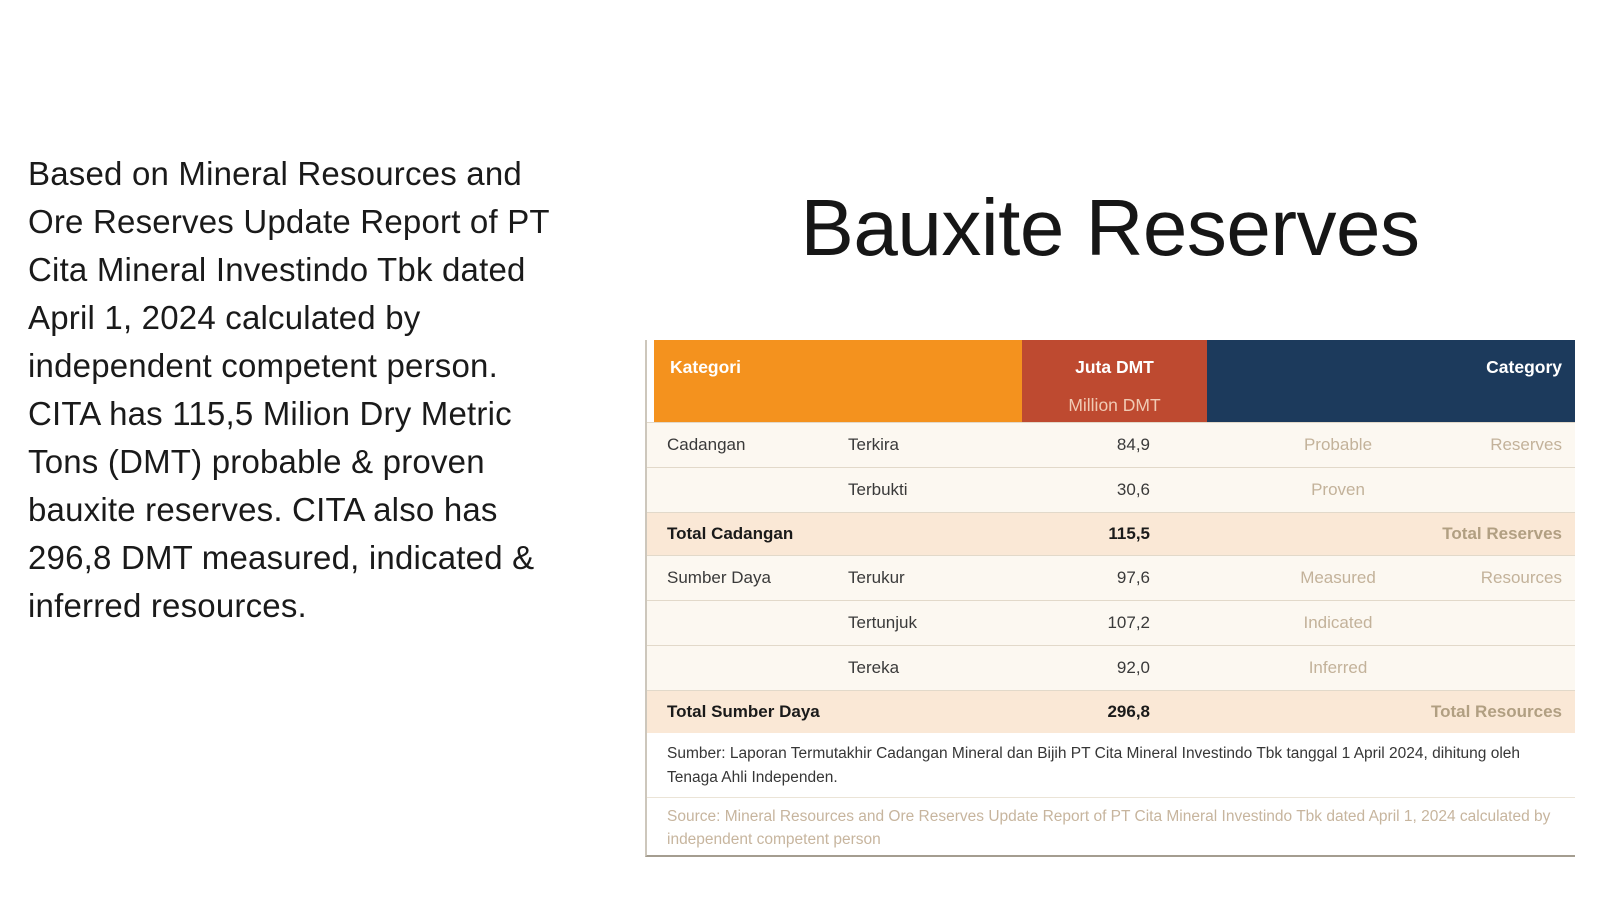 This screenshot has height=899, width=1599. Describe the element at coordinates (1128, 622) in the screenshot. I see `cell-value: 107,2` at that location.